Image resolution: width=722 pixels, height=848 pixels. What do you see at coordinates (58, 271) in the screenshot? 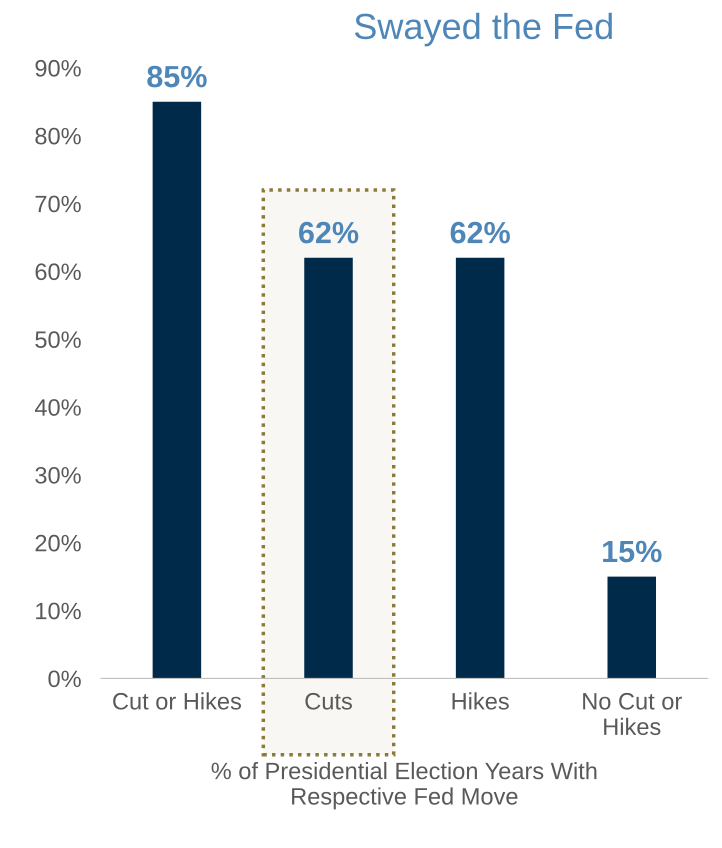
I see `y-tick-label: 60%` at bounding box center [58, 271].